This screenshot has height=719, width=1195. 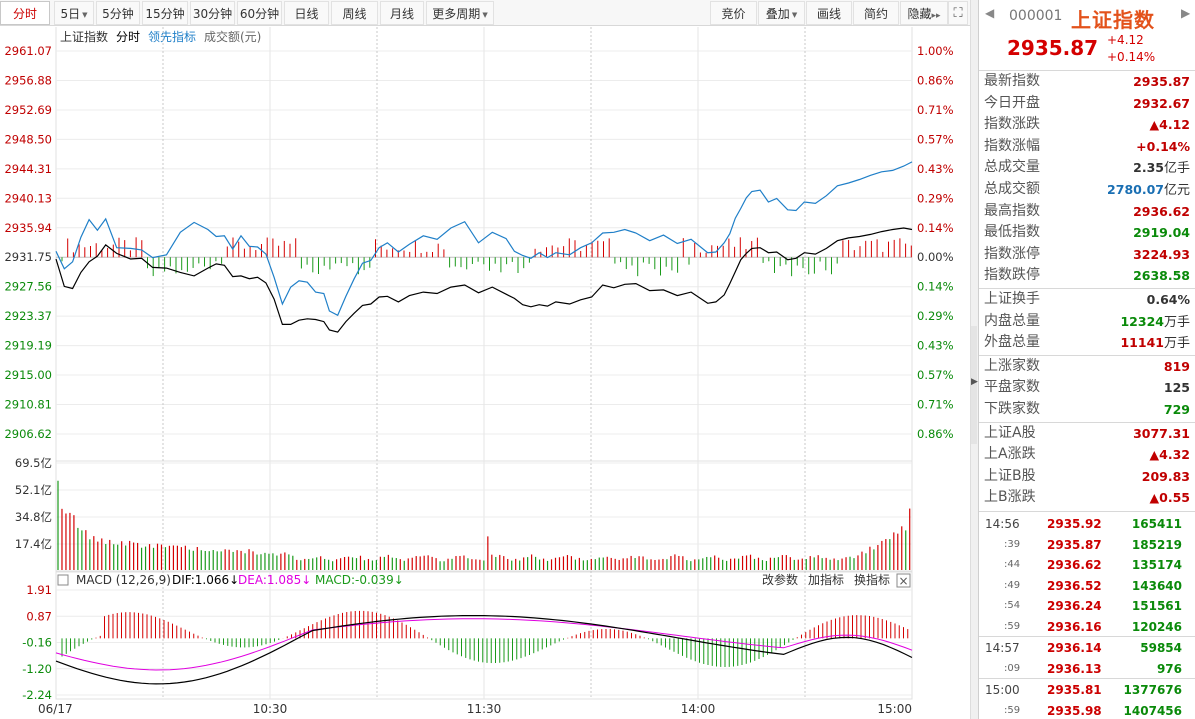 I want to click on divider-handle, so click(x=974, y=385).